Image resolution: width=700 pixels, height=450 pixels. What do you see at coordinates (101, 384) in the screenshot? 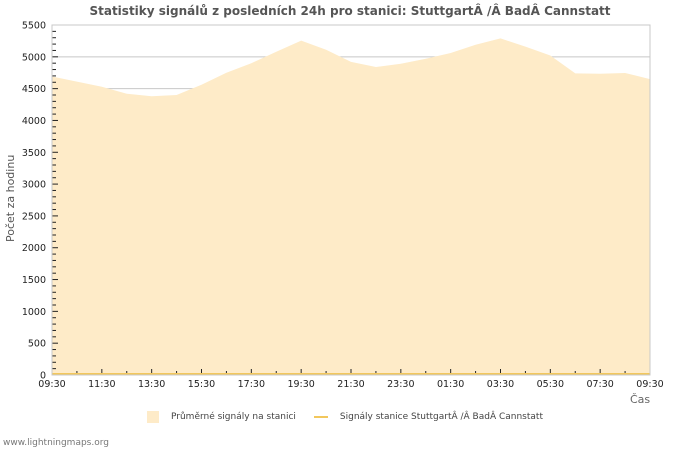
I see `x-tick-label: 11:30` at bounding box center [101, 384].